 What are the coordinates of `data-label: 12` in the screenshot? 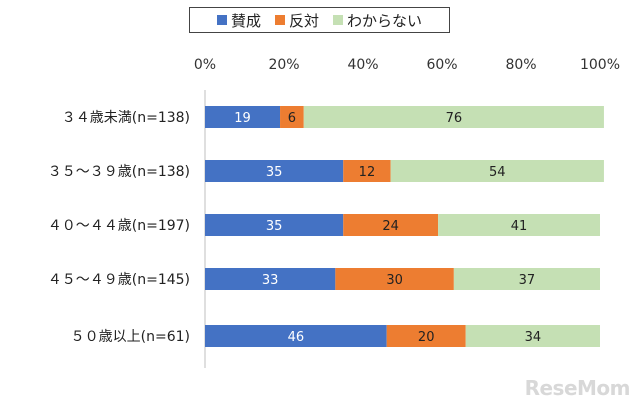 It's located at (367, 172).